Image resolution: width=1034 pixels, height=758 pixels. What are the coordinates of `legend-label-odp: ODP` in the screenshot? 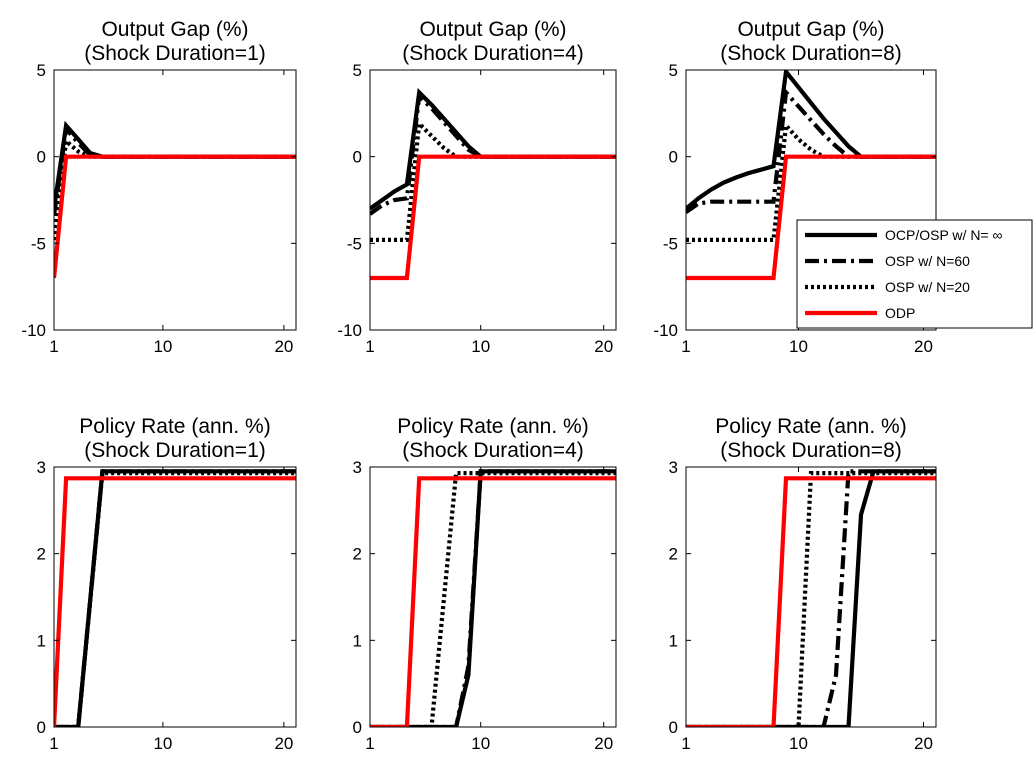 It's located at (900, 313).